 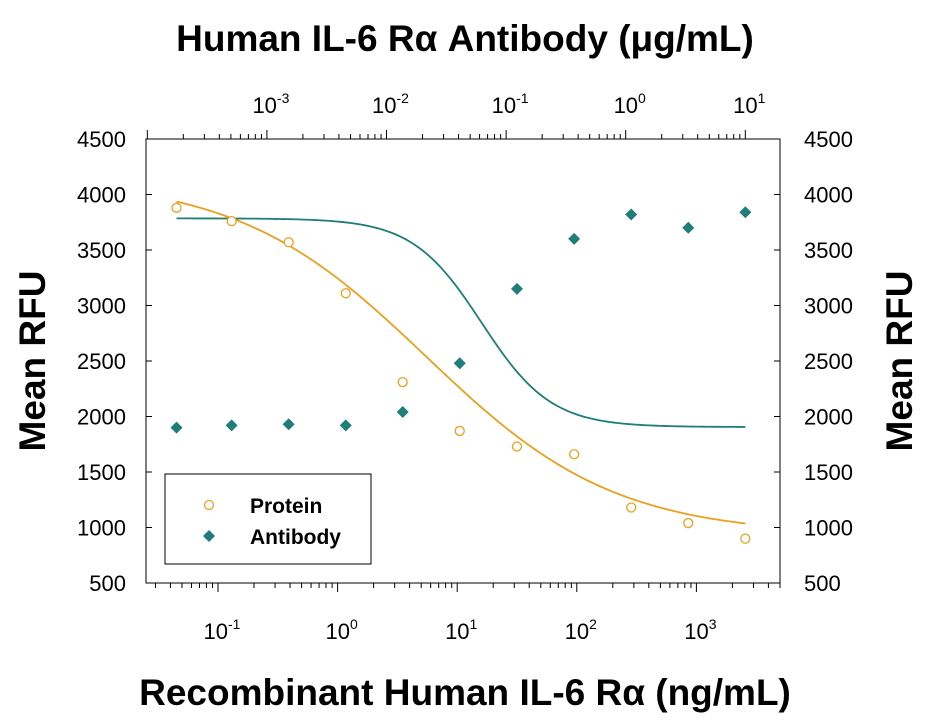 I want to click on y-tick-label-left: 2500, so click(x=101, y=361).